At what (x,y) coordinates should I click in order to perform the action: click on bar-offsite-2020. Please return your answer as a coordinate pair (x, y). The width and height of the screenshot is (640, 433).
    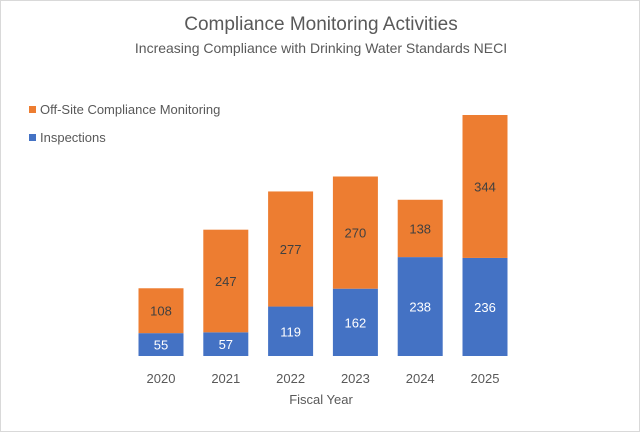
    Looking at the image, I should click on (161, 311).